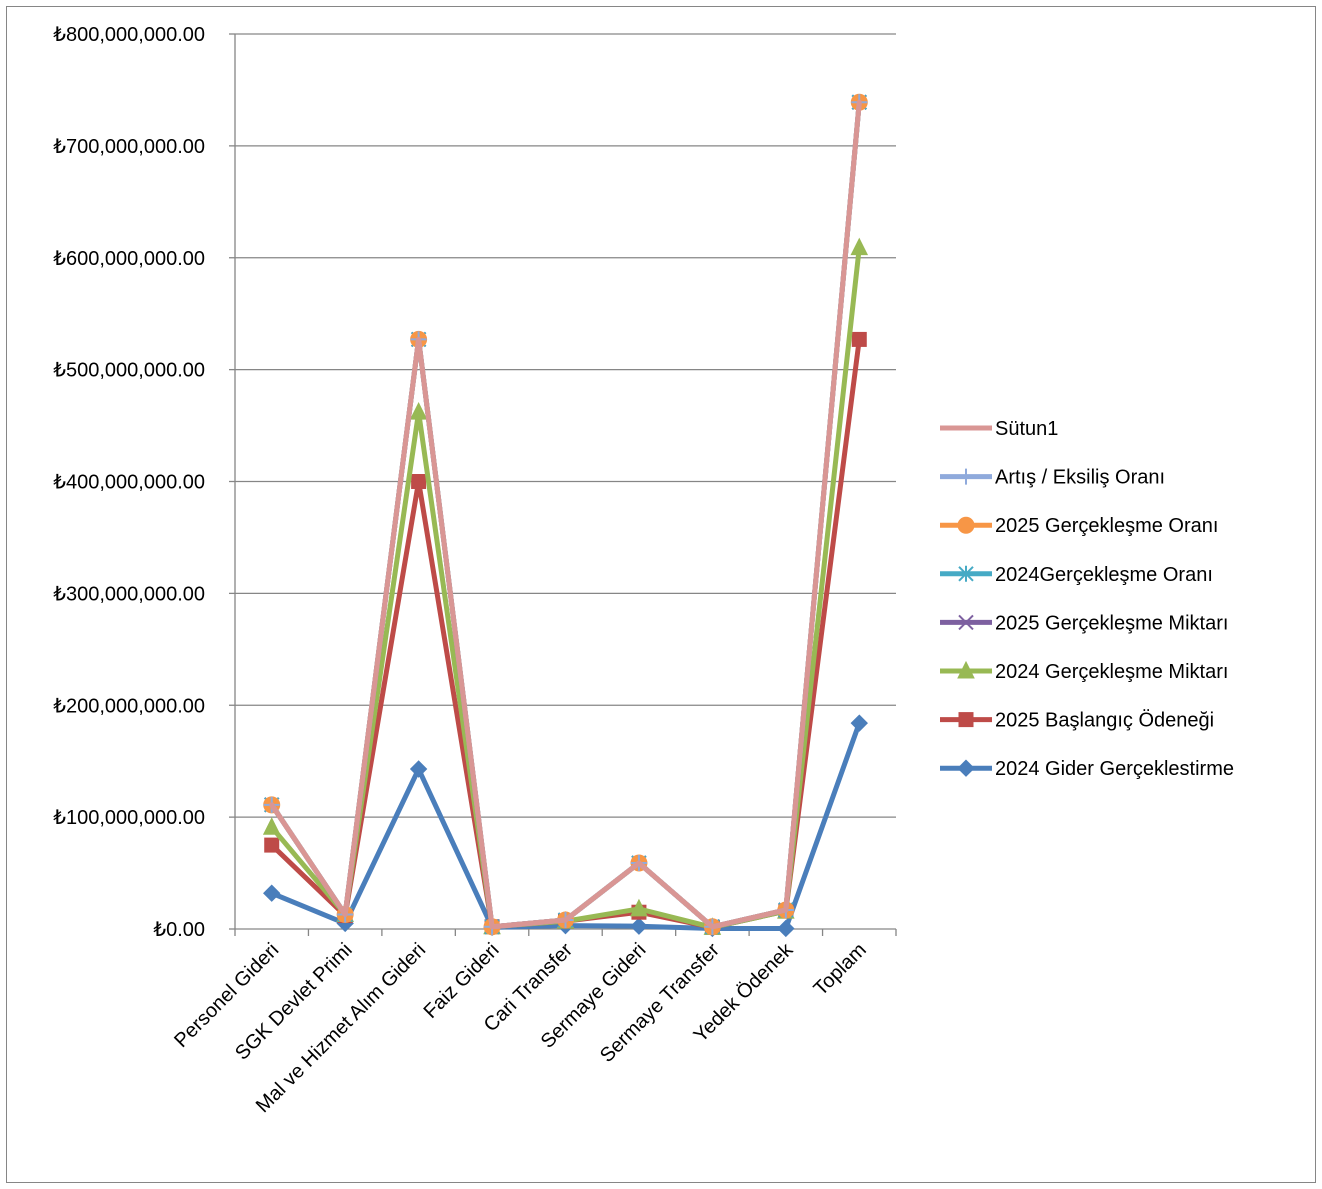 This screenshot has width=1322, height=1189. I want to click on legend-label: 2025 Gerçekleşme Miktarı, so click(1111, 623).